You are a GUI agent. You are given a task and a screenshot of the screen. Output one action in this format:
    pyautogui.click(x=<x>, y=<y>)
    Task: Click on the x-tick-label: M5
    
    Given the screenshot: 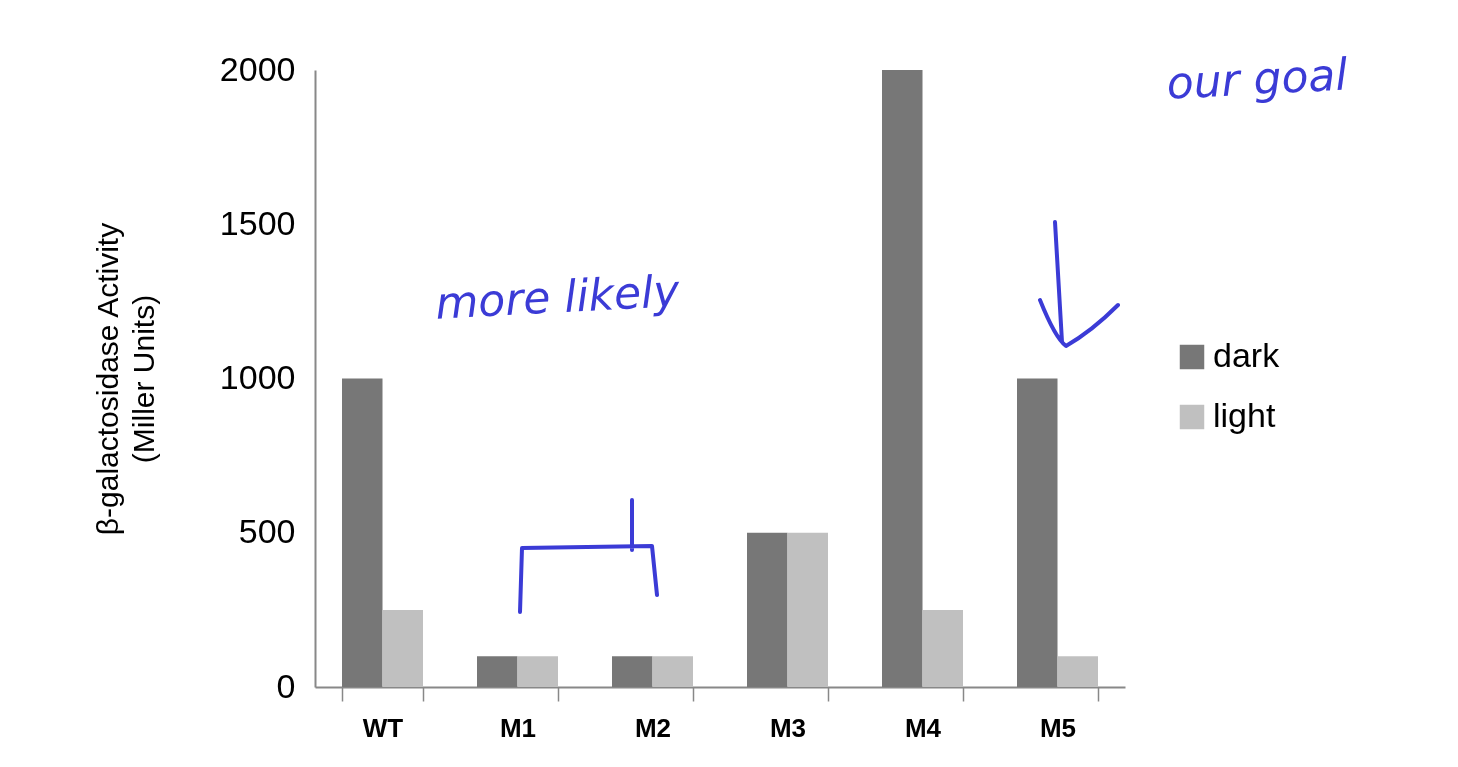 What is the action you would take?
    pyautogui.click(x=1058, y=727)
    